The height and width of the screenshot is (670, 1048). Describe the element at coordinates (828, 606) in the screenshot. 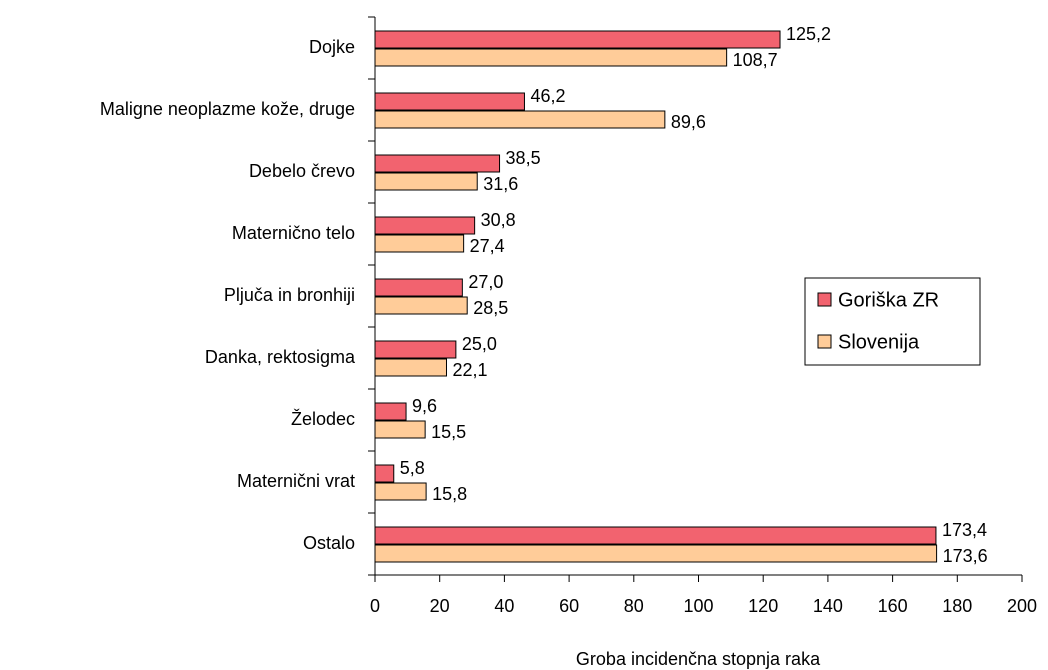

I see `x-tick-label: 140` at that location.